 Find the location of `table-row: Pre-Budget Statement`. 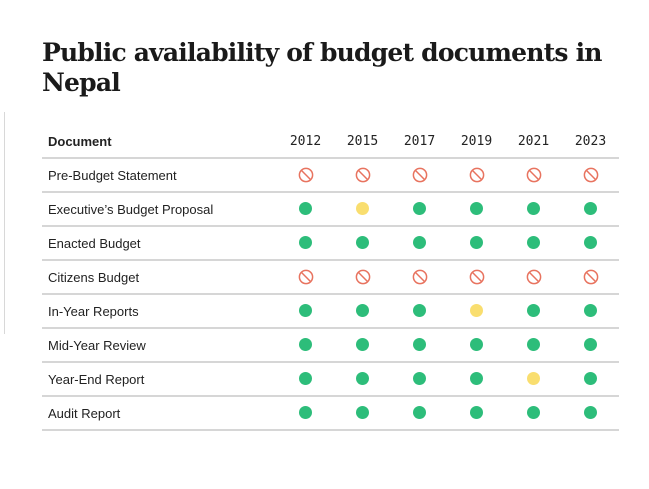

table-row: Pre-Budget Statement is located at coordinates (330, 175).